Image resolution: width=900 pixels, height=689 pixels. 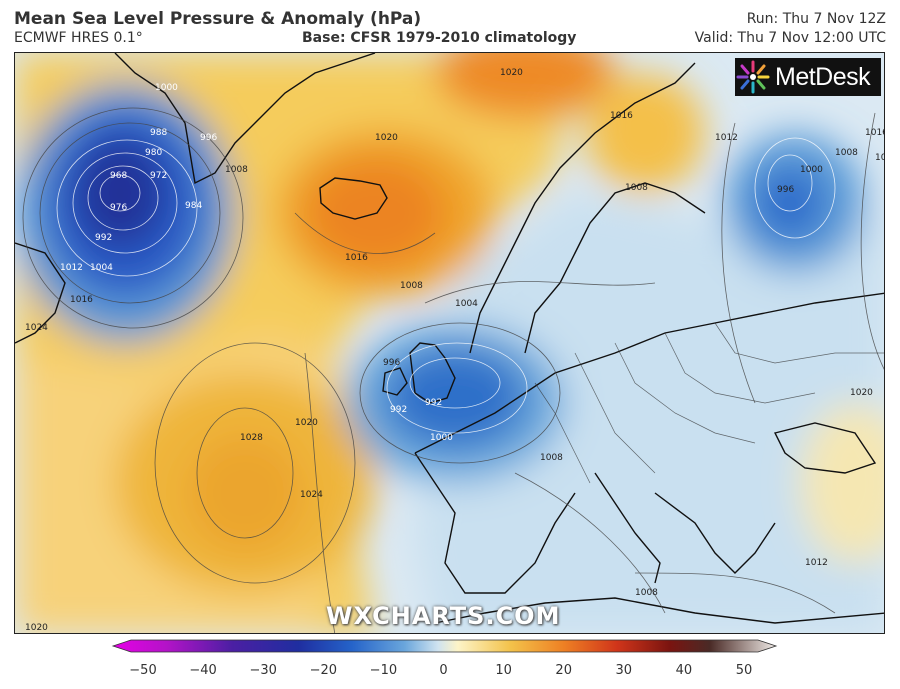 I want to click on colorbar-tick-label: 0, so click(x=443, y=670).